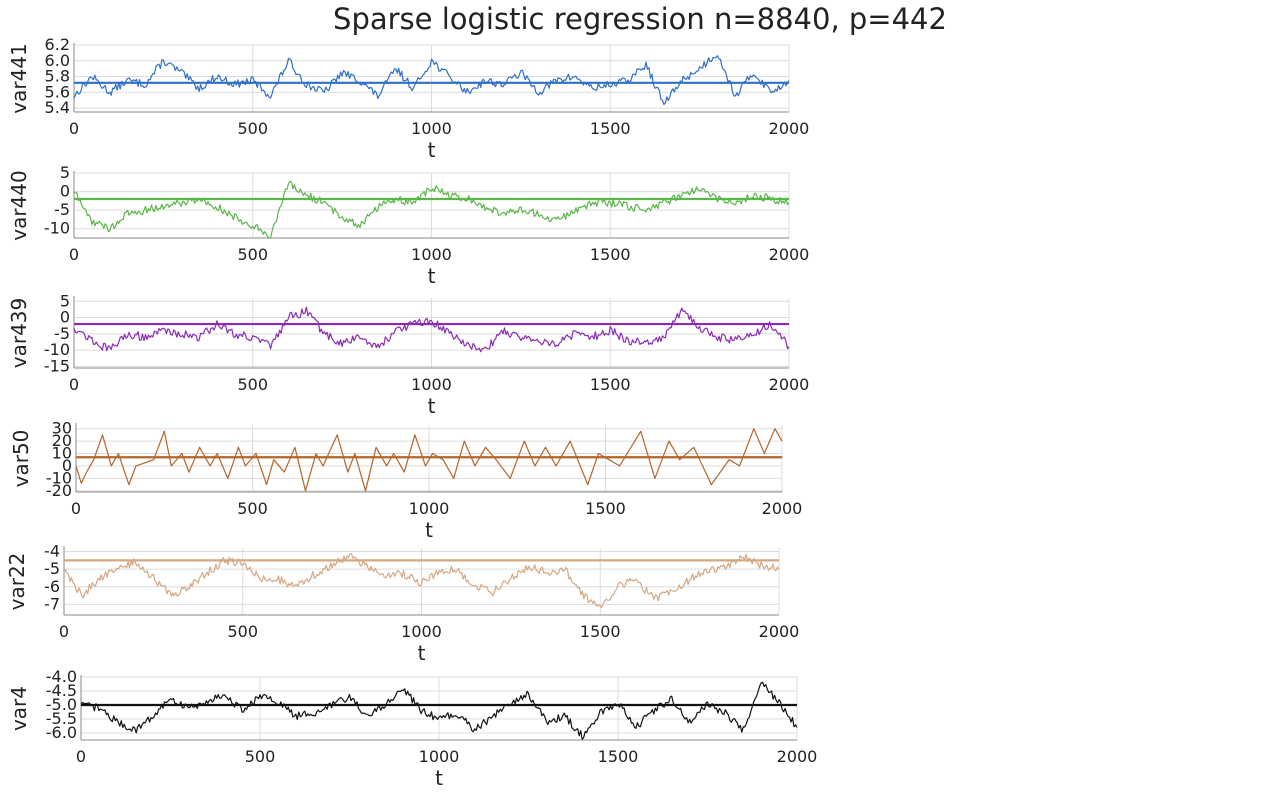 This screenshot has width=1280, height=800. I want to click on y-tick-label: -5.0, so click(61, 704).